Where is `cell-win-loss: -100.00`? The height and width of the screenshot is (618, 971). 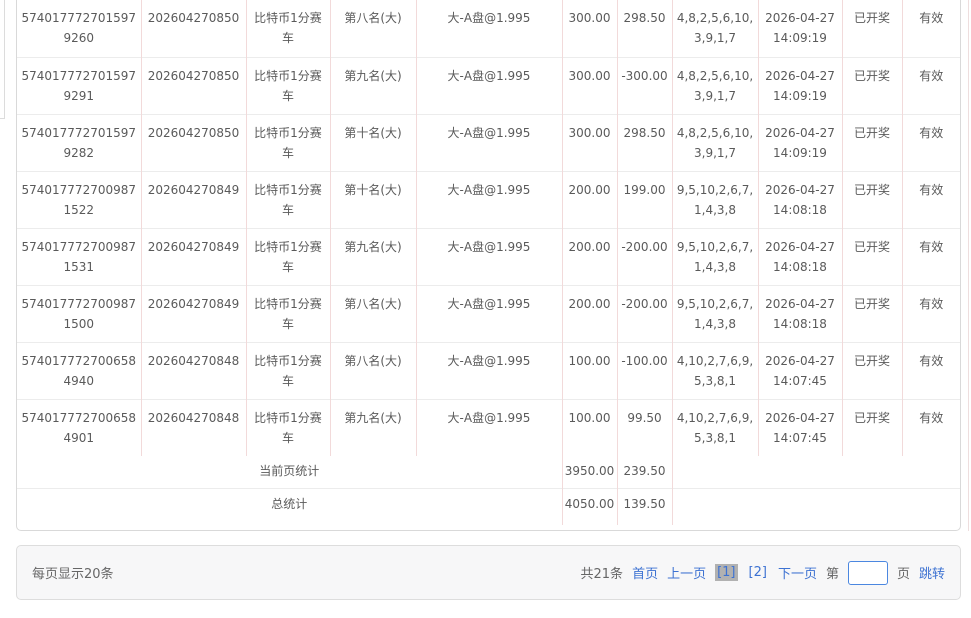 cell-win-loss: -100.00 is located at coordinates (644, 370).